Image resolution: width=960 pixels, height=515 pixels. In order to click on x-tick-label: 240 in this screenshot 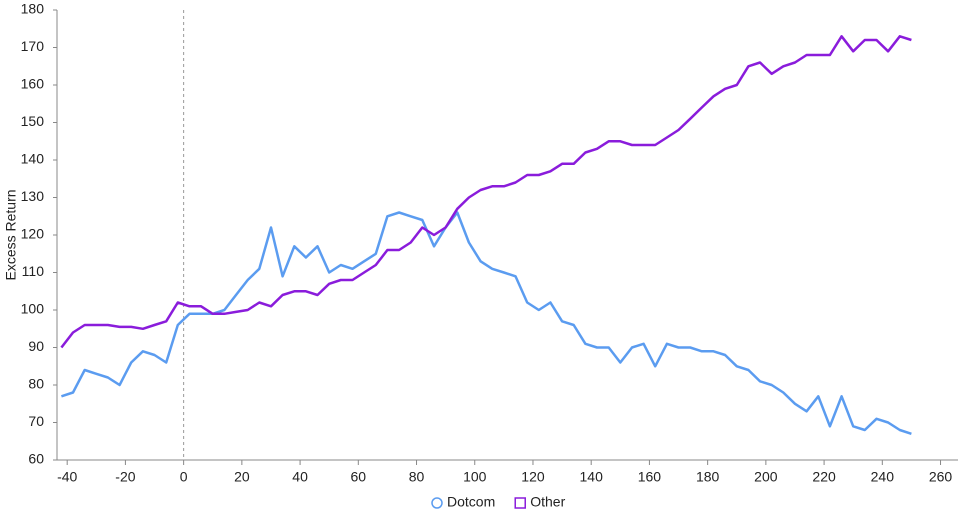, I will do `click(883, 477)`.